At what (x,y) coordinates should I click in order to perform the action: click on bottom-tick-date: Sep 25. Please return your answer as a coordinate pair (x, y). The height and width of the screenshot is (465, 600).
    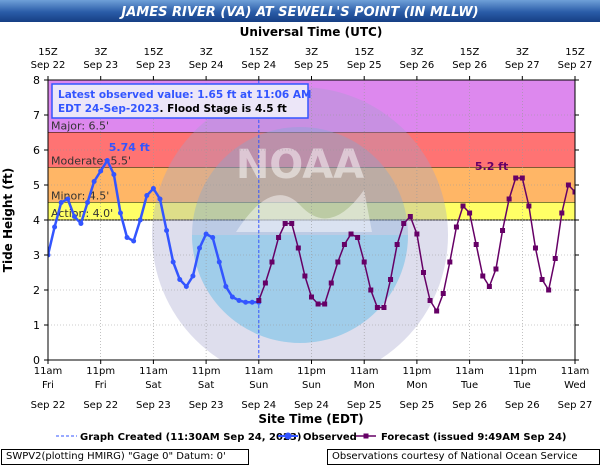
    Looking at the image, I should click on (417, 405).